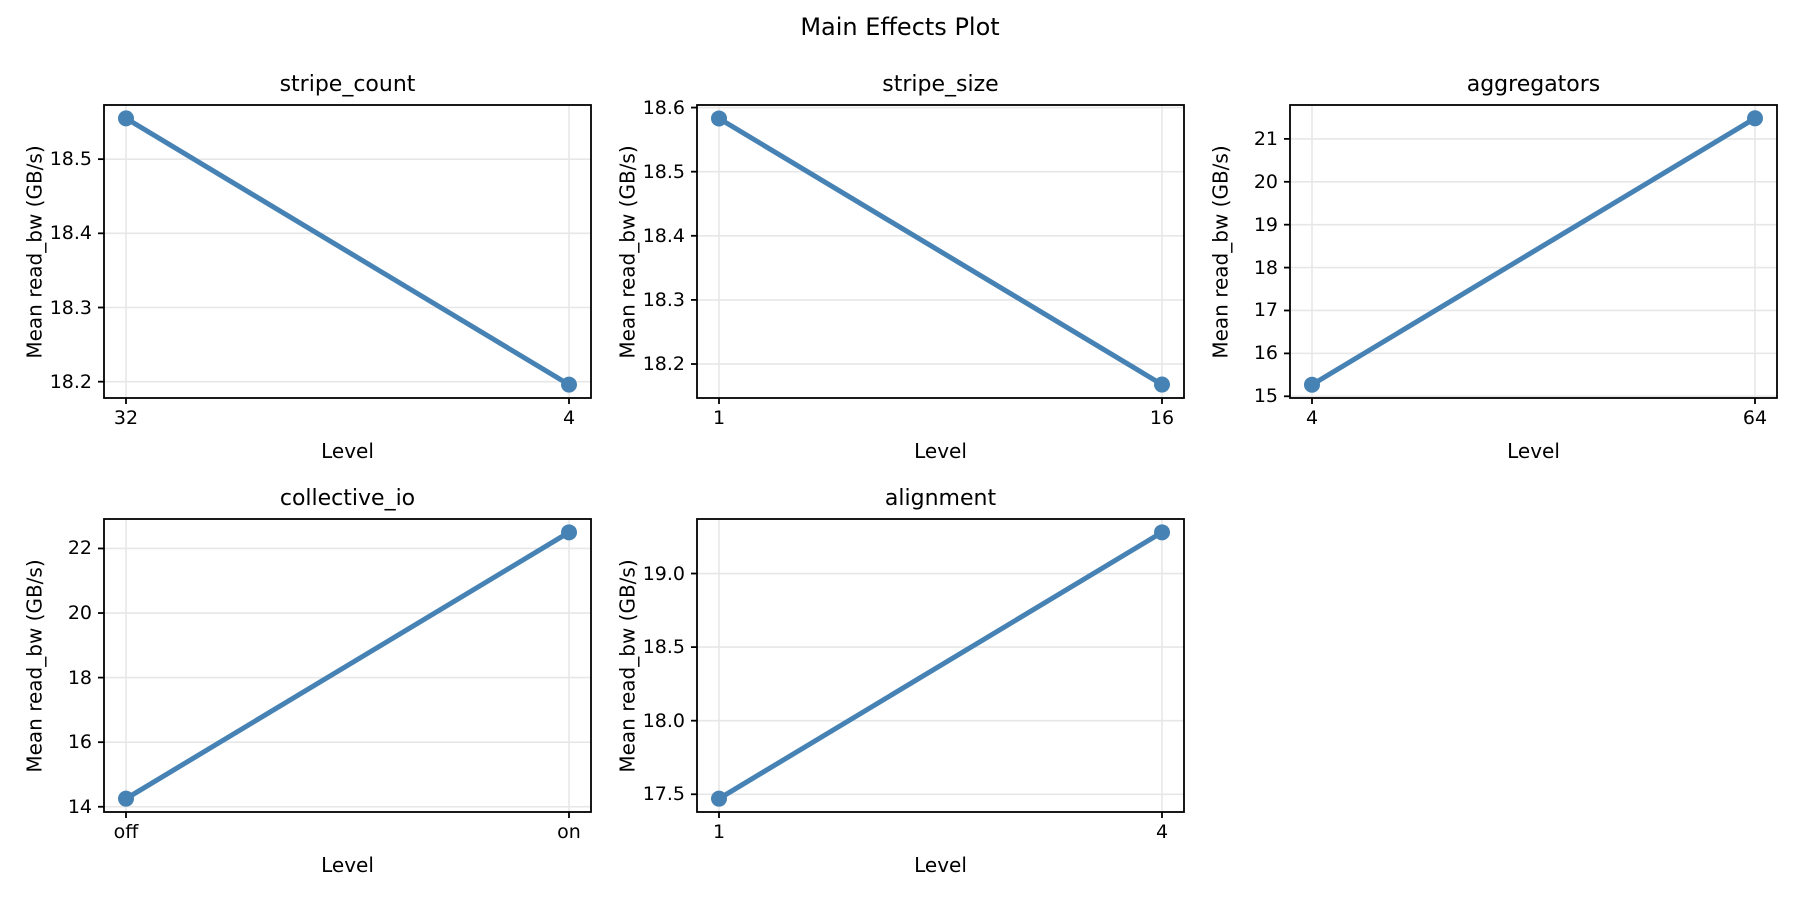 The width and height of the screenshot is (1800, 900). I want to click on subplot-title: alignment, so click(940, 498).